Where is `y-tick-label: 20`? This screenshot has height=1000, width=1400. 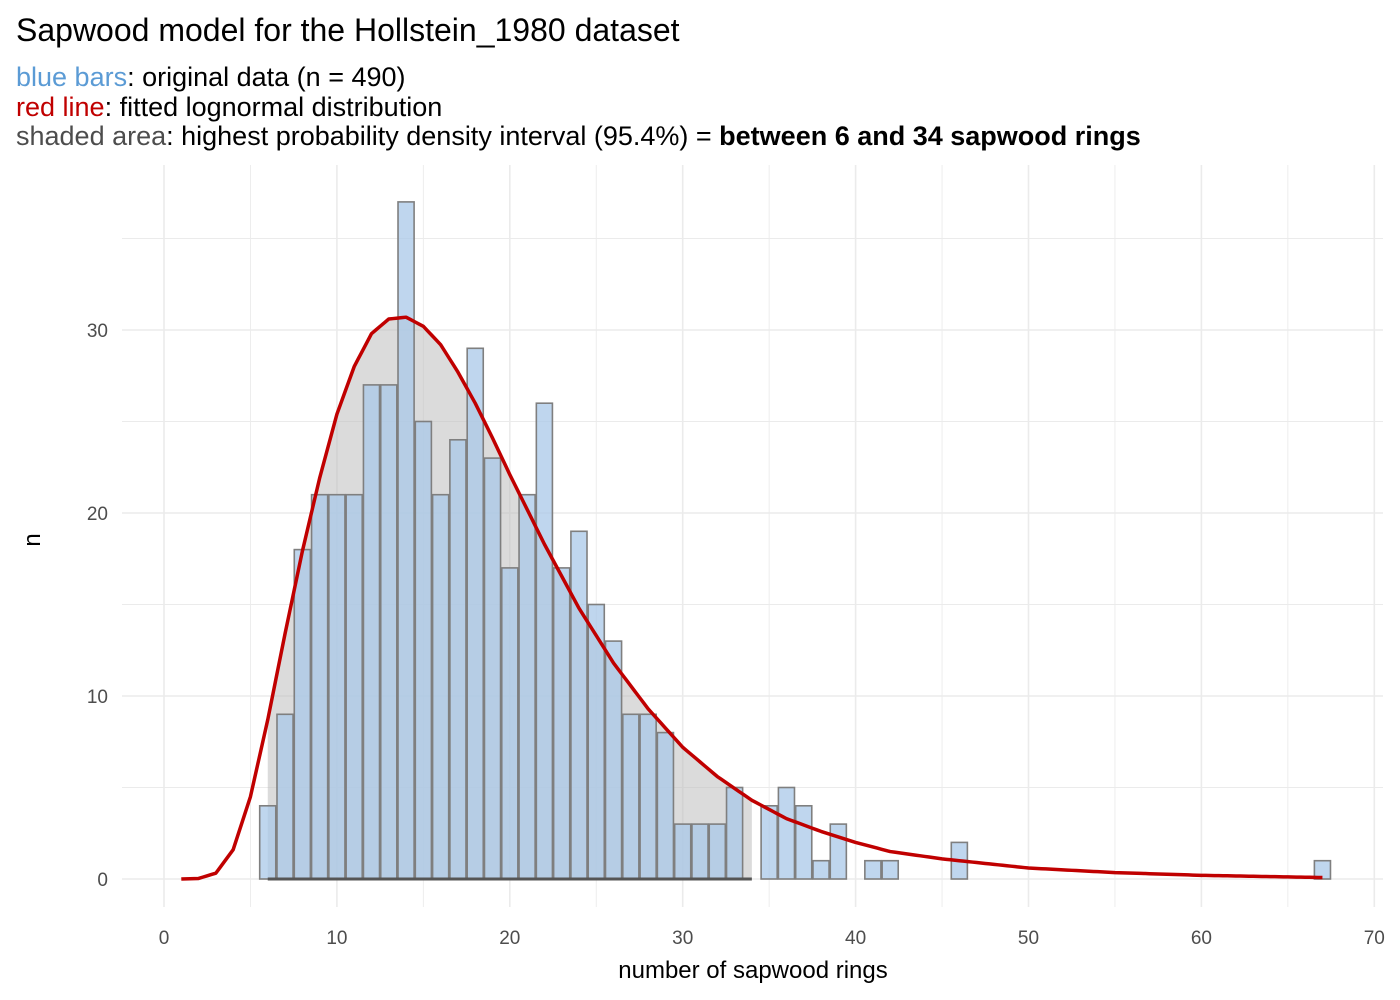 y-tick-label: 20 is located at coordinates (97, 514).